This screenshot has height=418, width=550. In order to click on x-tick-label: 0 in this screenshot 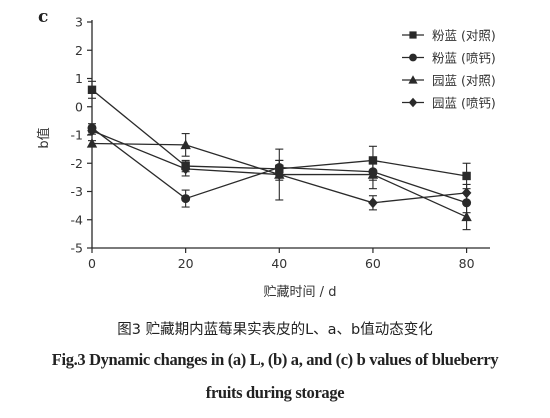, I will do `click(92, 263)`.